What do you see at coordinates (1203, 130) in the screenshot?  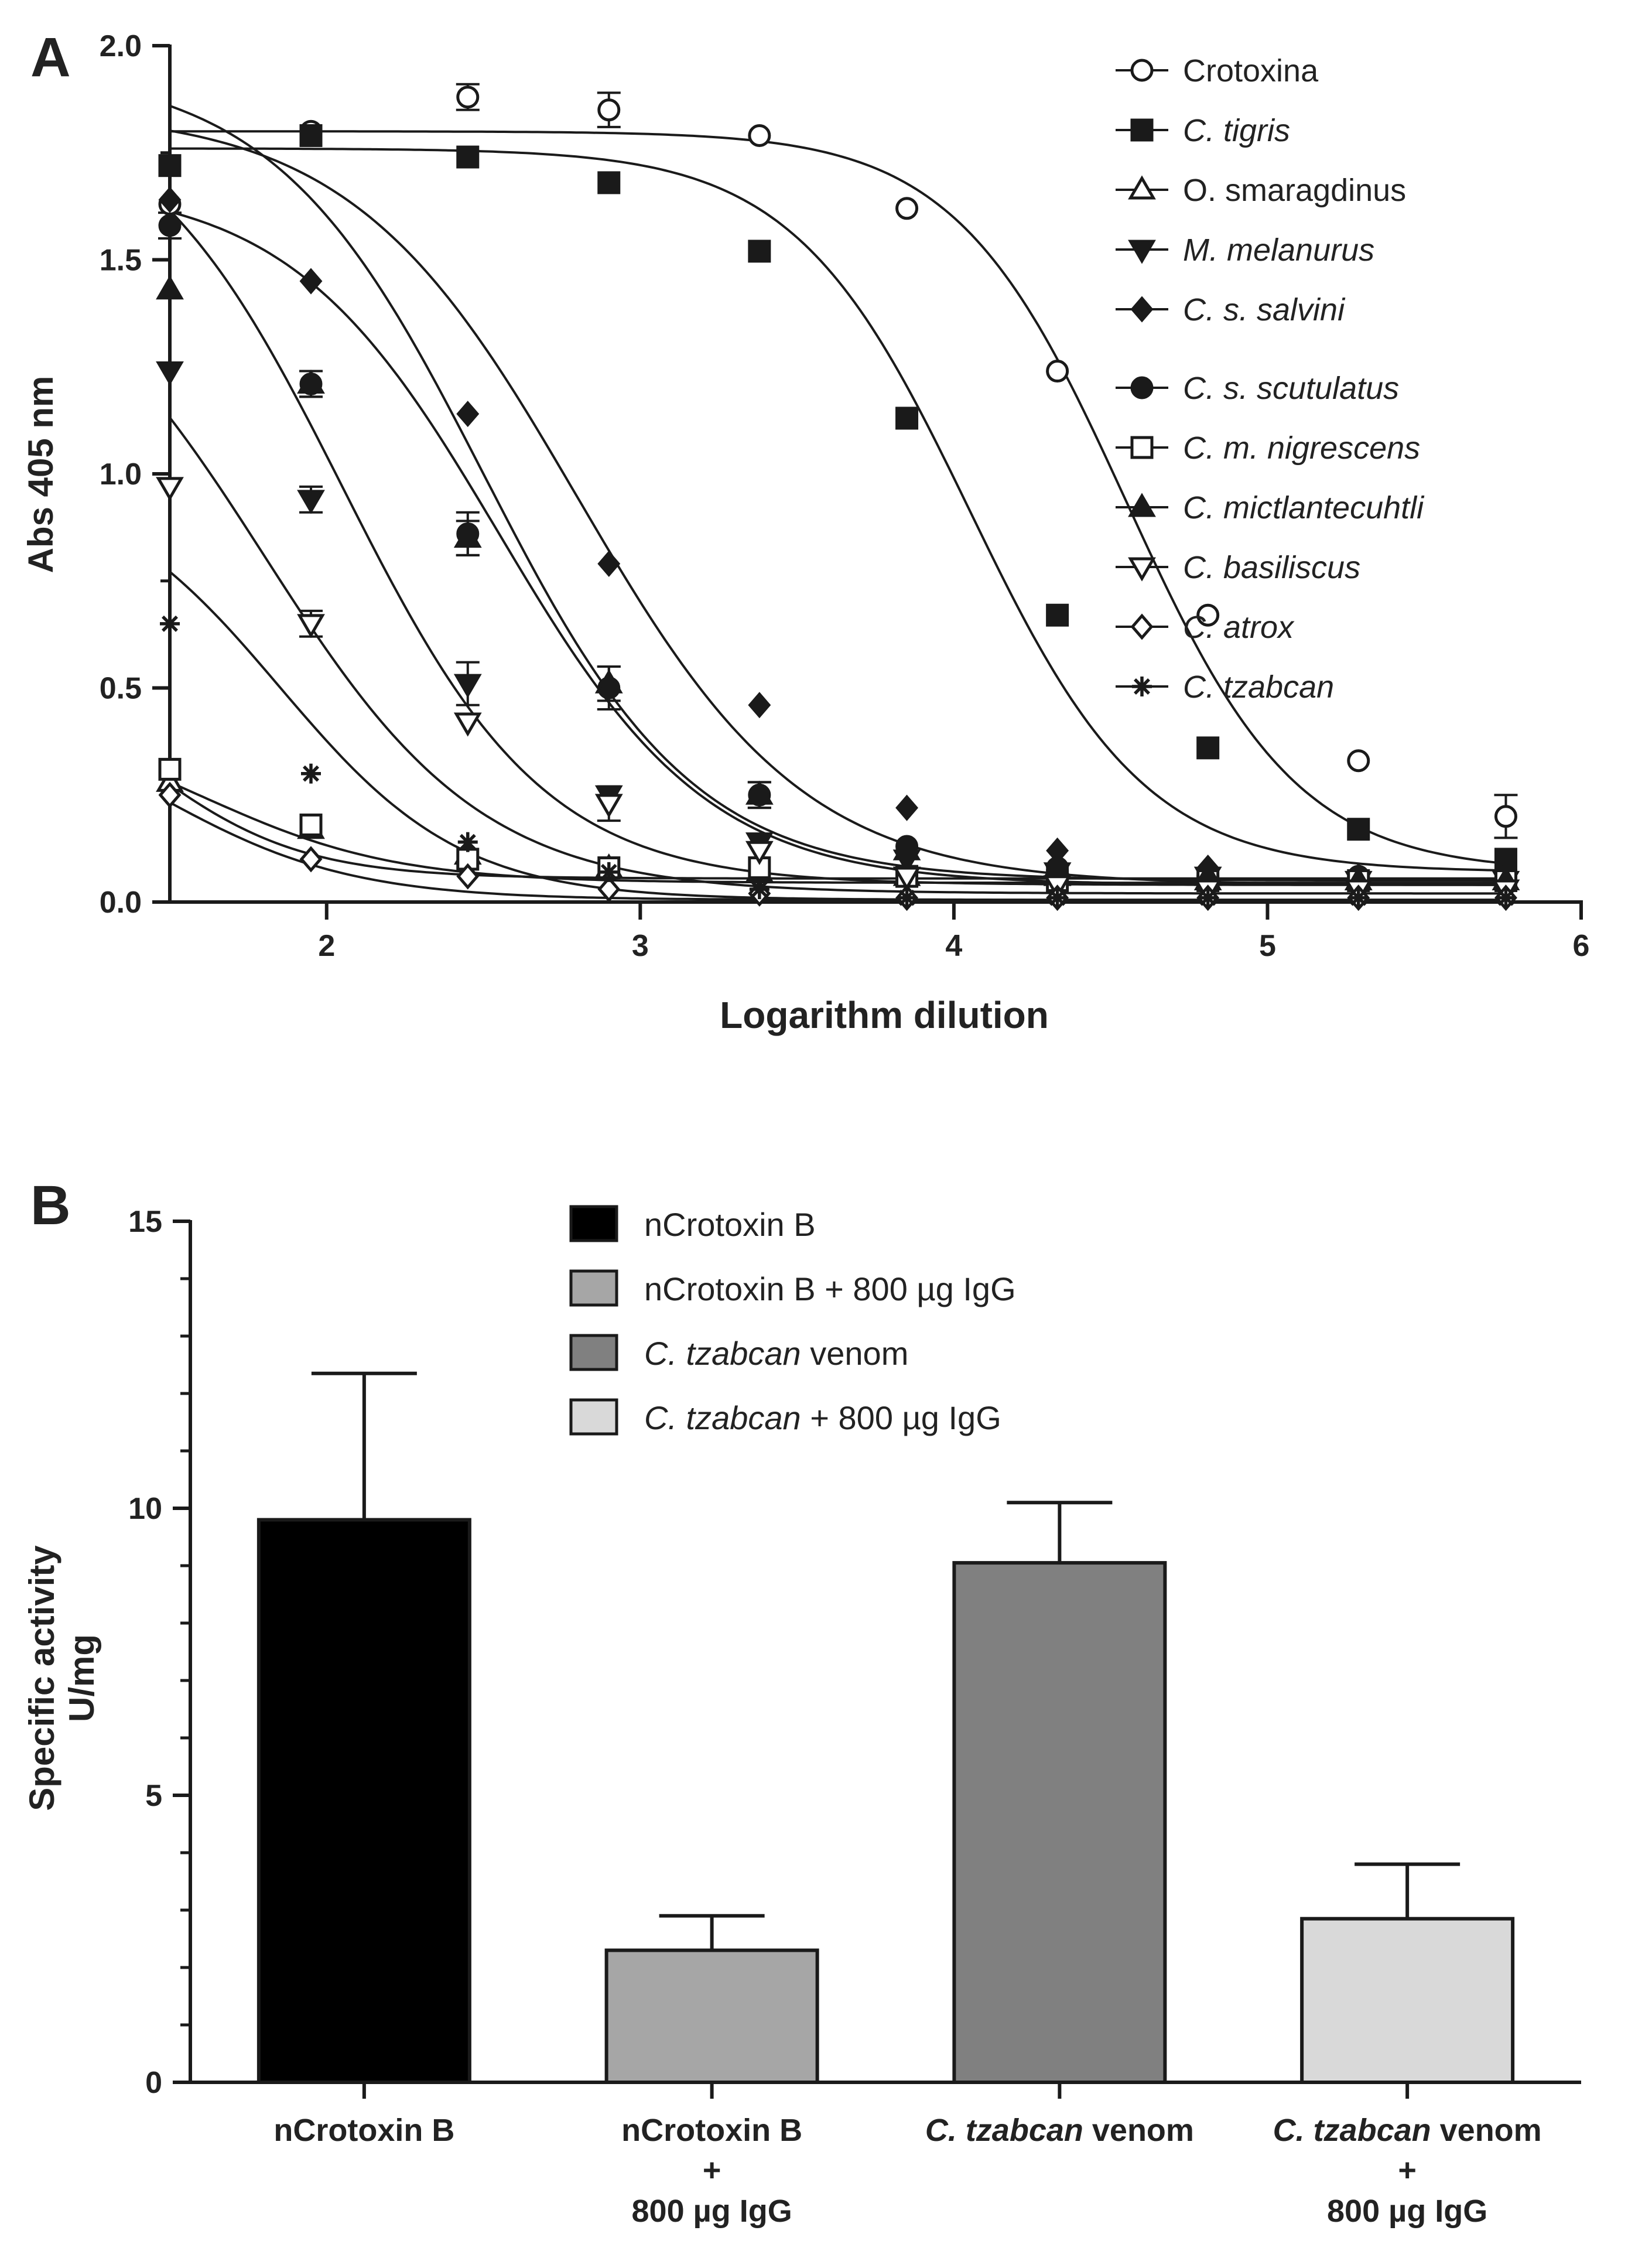 I see `legend-item-c-tigris: C. tigris` at bounding box center [1203, 130].